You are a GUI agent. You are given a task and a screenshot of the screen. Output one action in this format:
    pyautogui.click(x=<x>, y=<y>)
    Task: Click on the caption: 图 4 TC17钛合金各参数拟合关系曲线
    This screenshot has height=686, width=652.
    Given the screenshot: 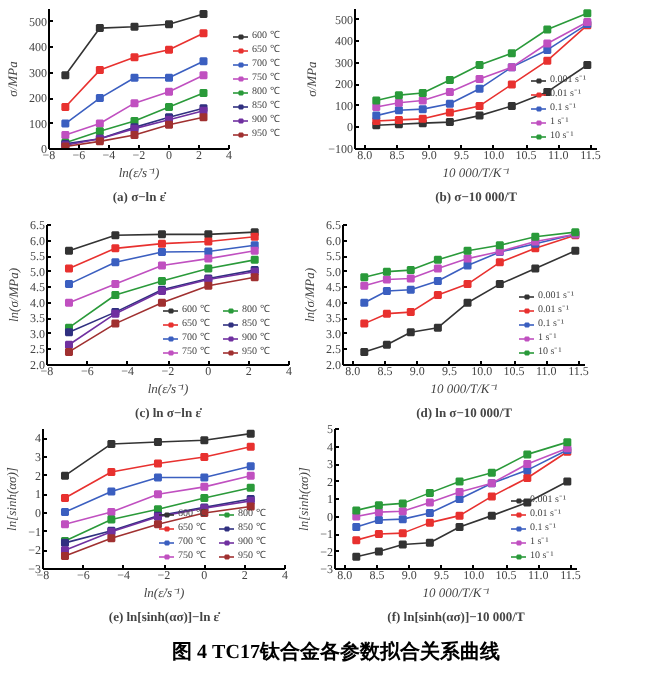 What is the action you would take?
    pyautogui.click(x=336, y=652)
    